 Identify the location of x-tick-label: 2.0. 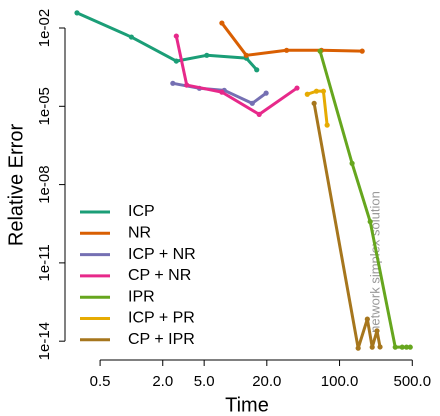
(162, 381).